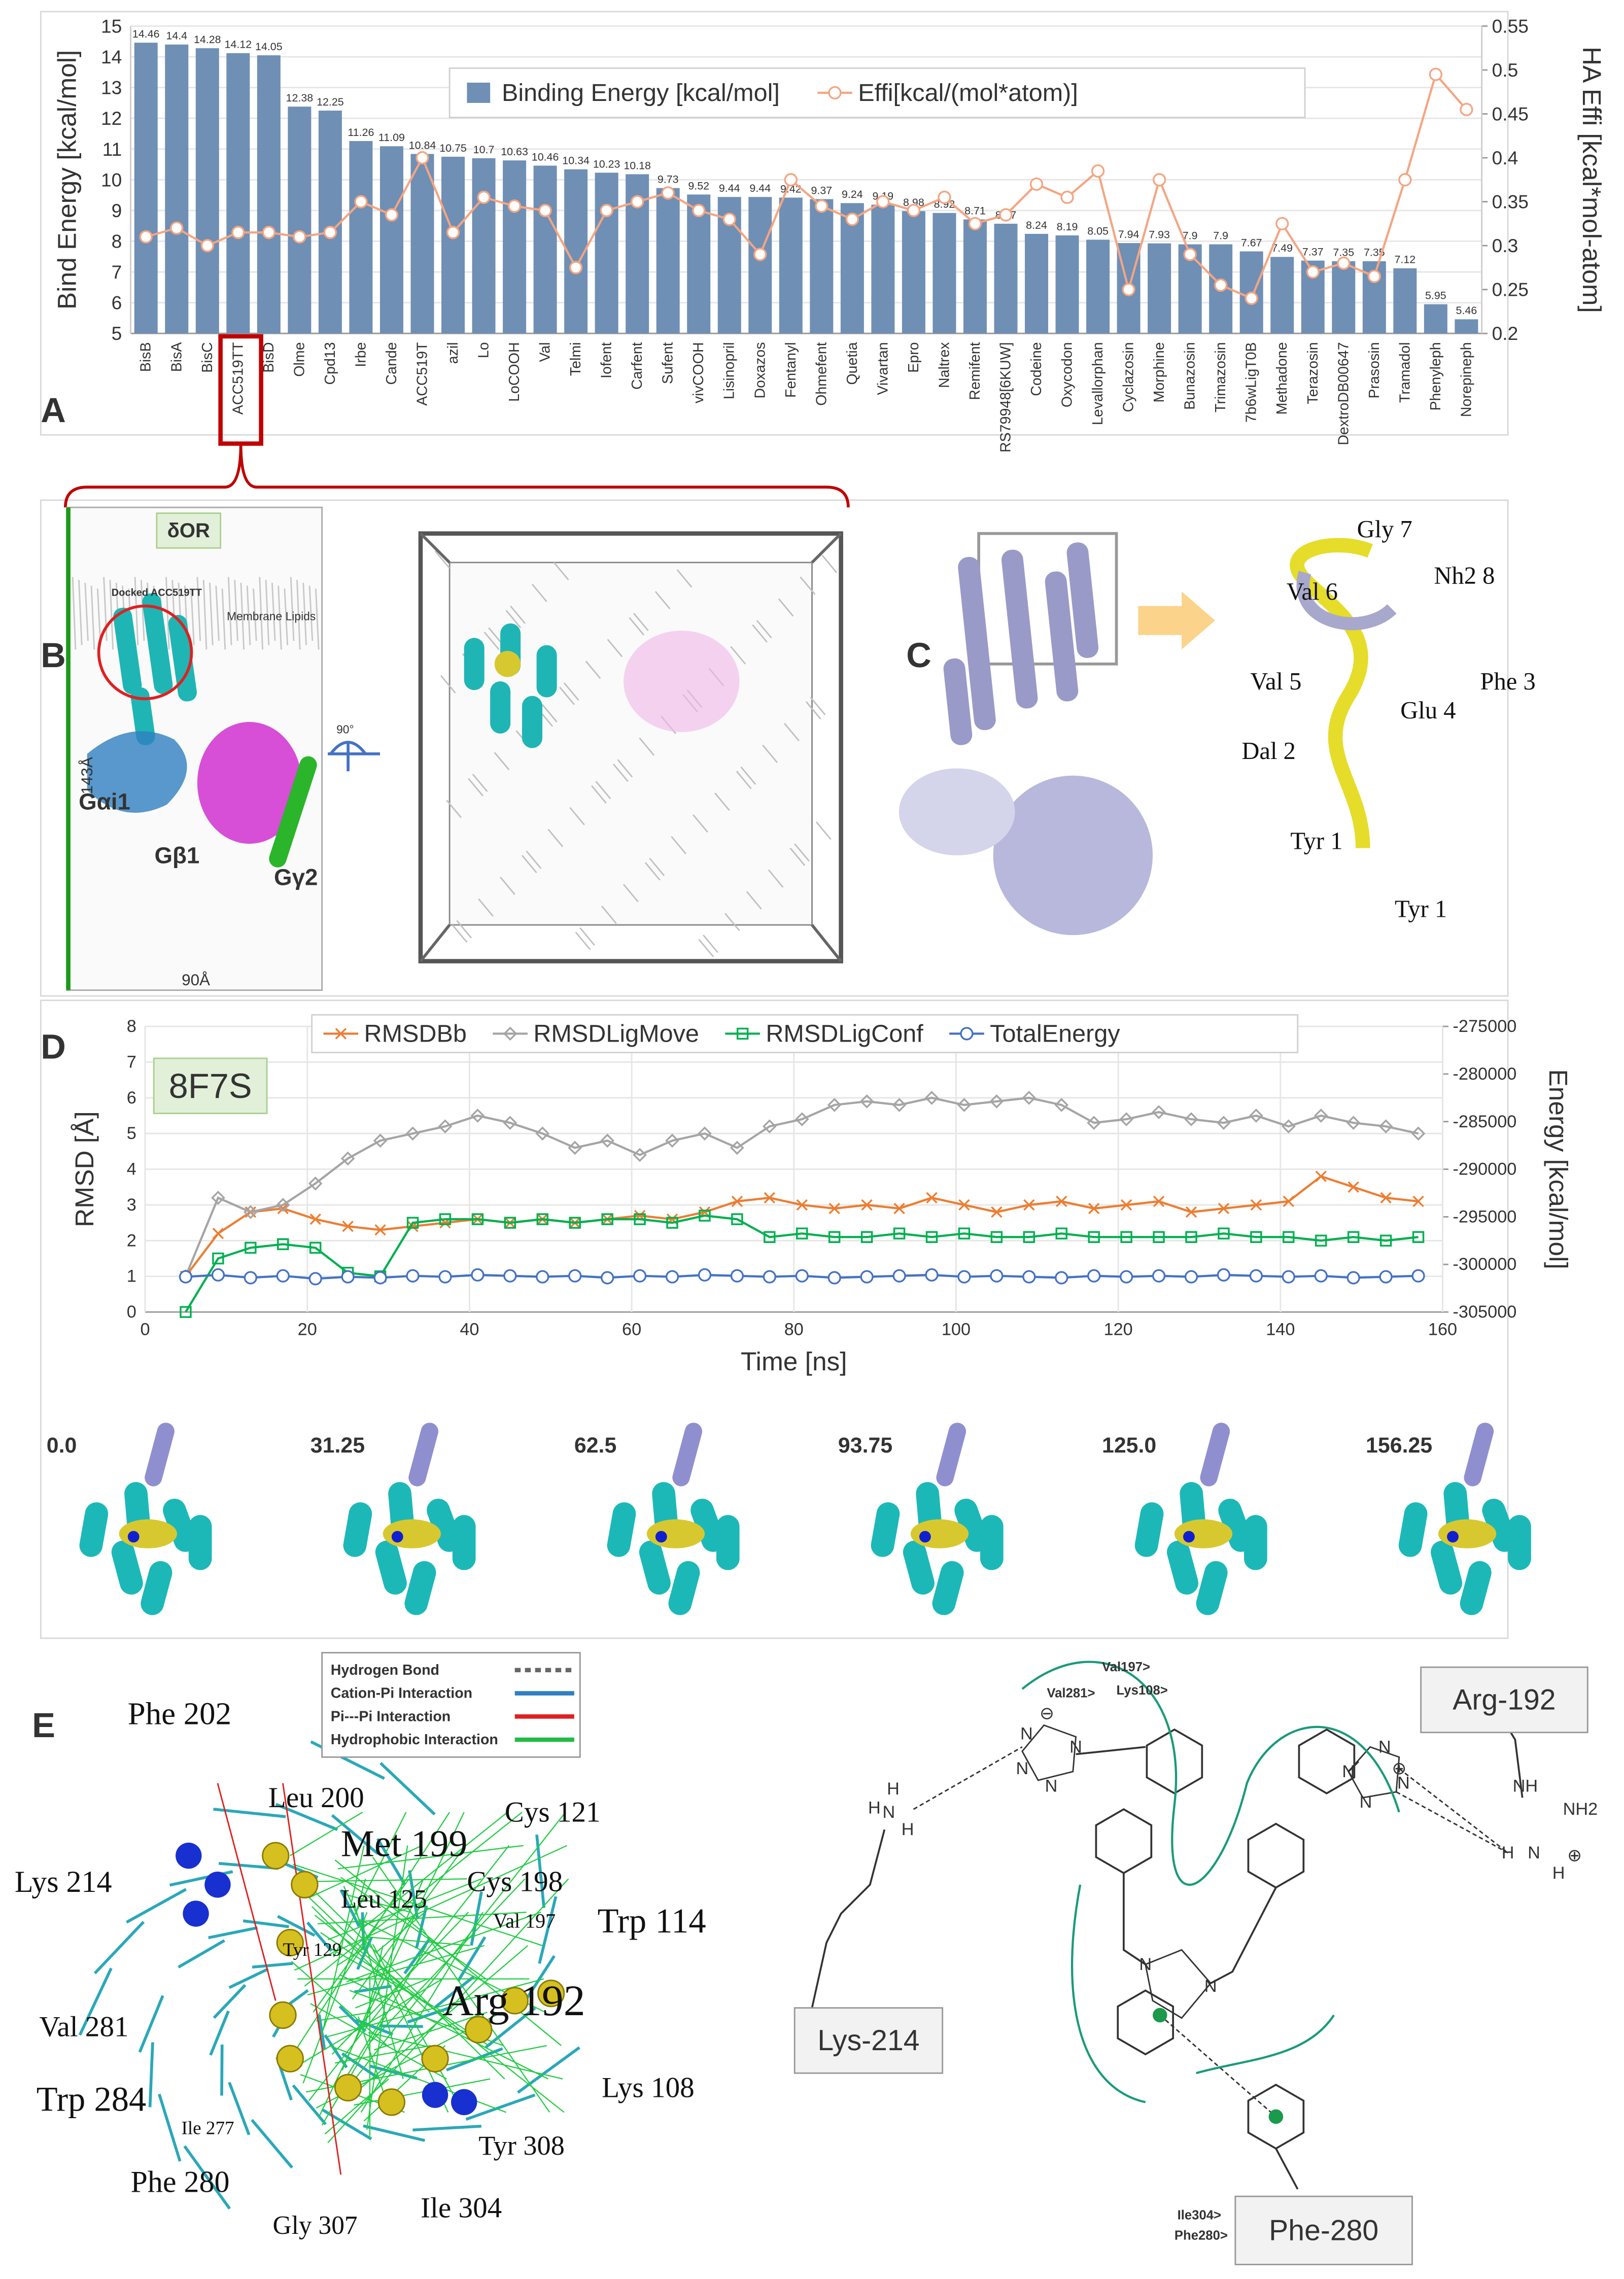 Image resolution: width=1624 pixels, height=2279 pixels. Describe the element at coordinates (913, 203) in the screenshot. I see `bar-value-label: 8.98` at that location.